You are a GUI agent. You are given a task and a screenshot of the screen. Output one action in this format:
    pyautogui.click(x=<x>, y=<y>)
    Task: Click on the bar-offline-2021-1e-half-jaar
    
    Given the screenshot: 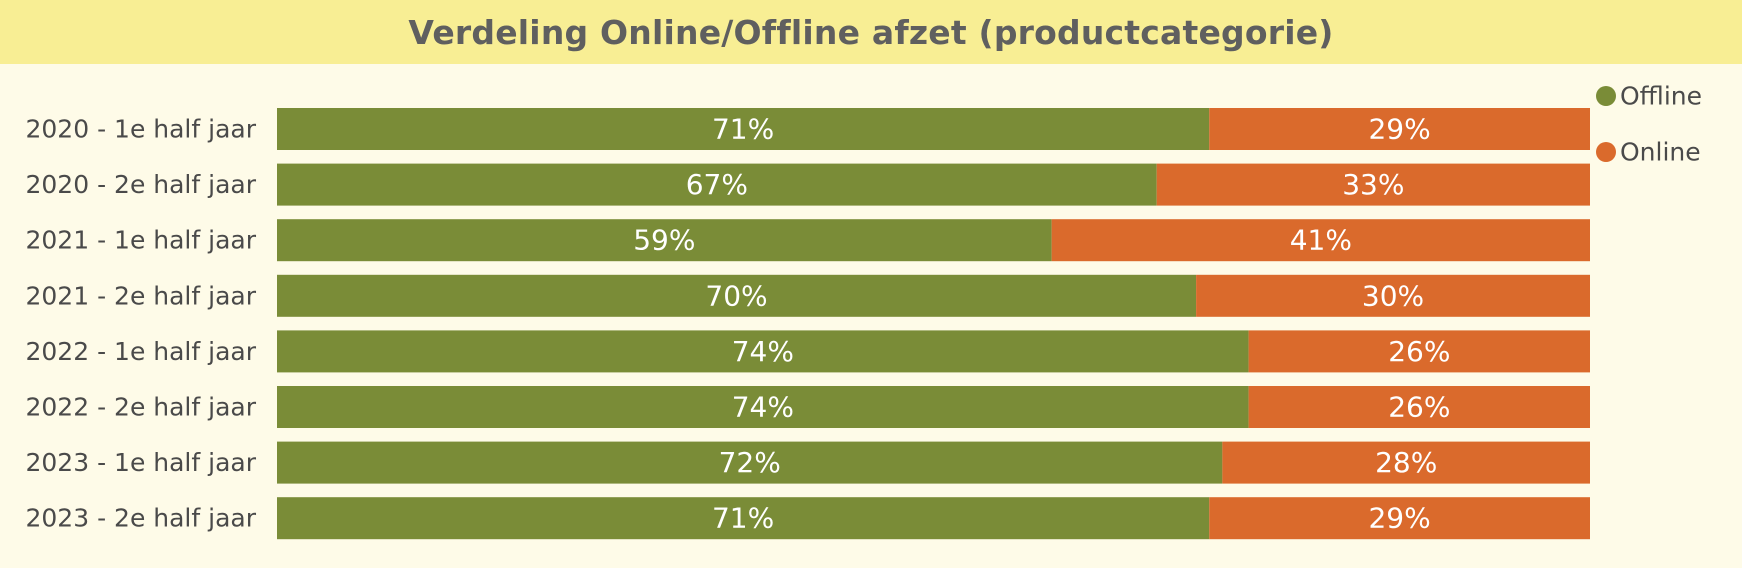 What is the action you would take?
    pyautogui.click(x=664, y=240)
    